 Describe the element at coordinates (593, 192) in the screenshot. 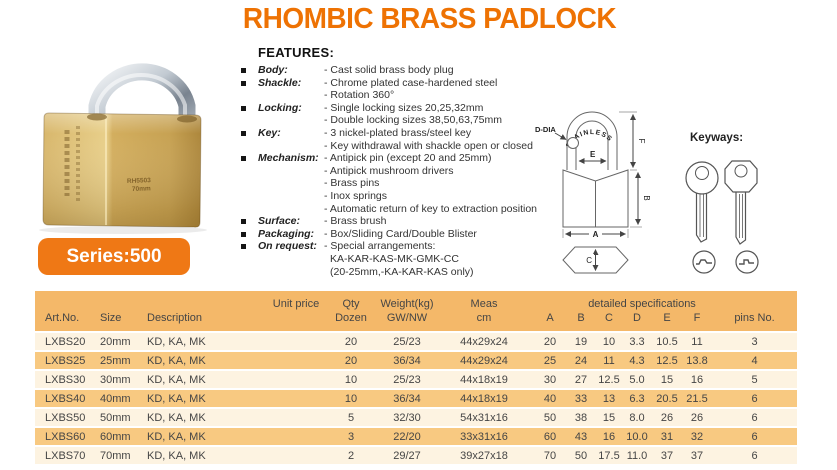

I see `dimension-diagram: STAINLESS D-DIA E F B A C` at that location.